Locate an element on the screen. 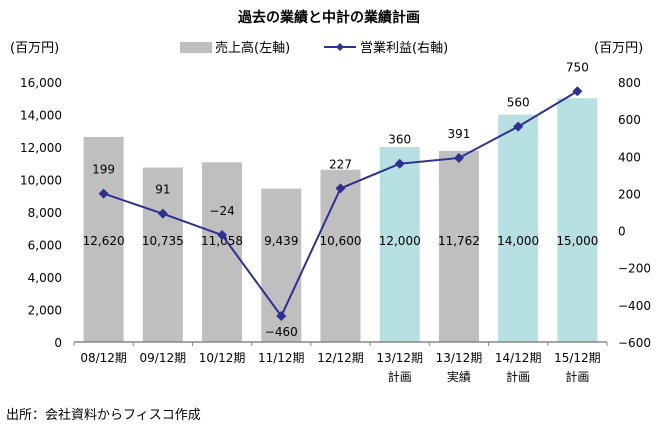  category-label: 09/12期 is located at coordinates (163, 358).